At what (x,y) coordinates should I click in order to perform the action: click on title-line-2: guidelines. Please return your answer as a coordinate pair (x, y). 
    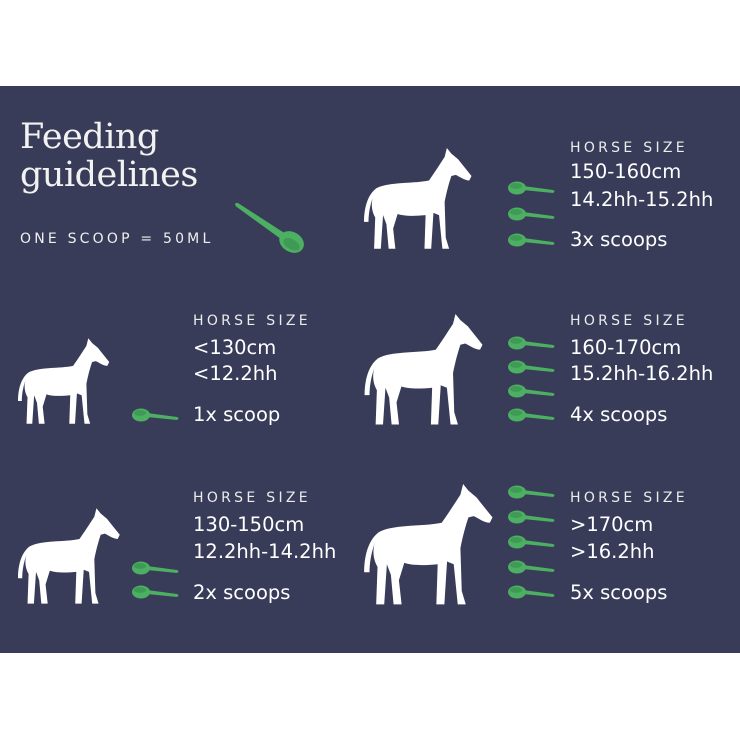
    Looking at the image, I should click on (109, 175).